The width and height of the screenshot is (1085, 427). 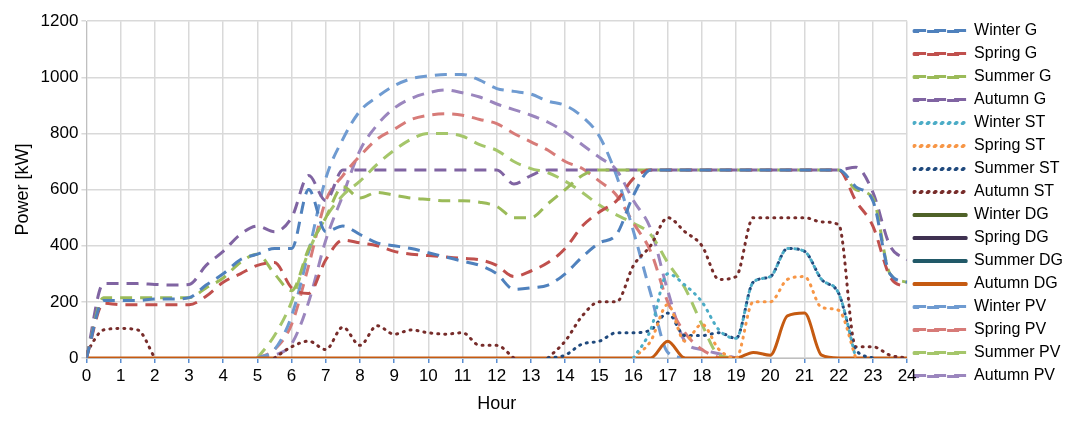 I want to click on x-tick-label: 15, so click(x=599, y=375).